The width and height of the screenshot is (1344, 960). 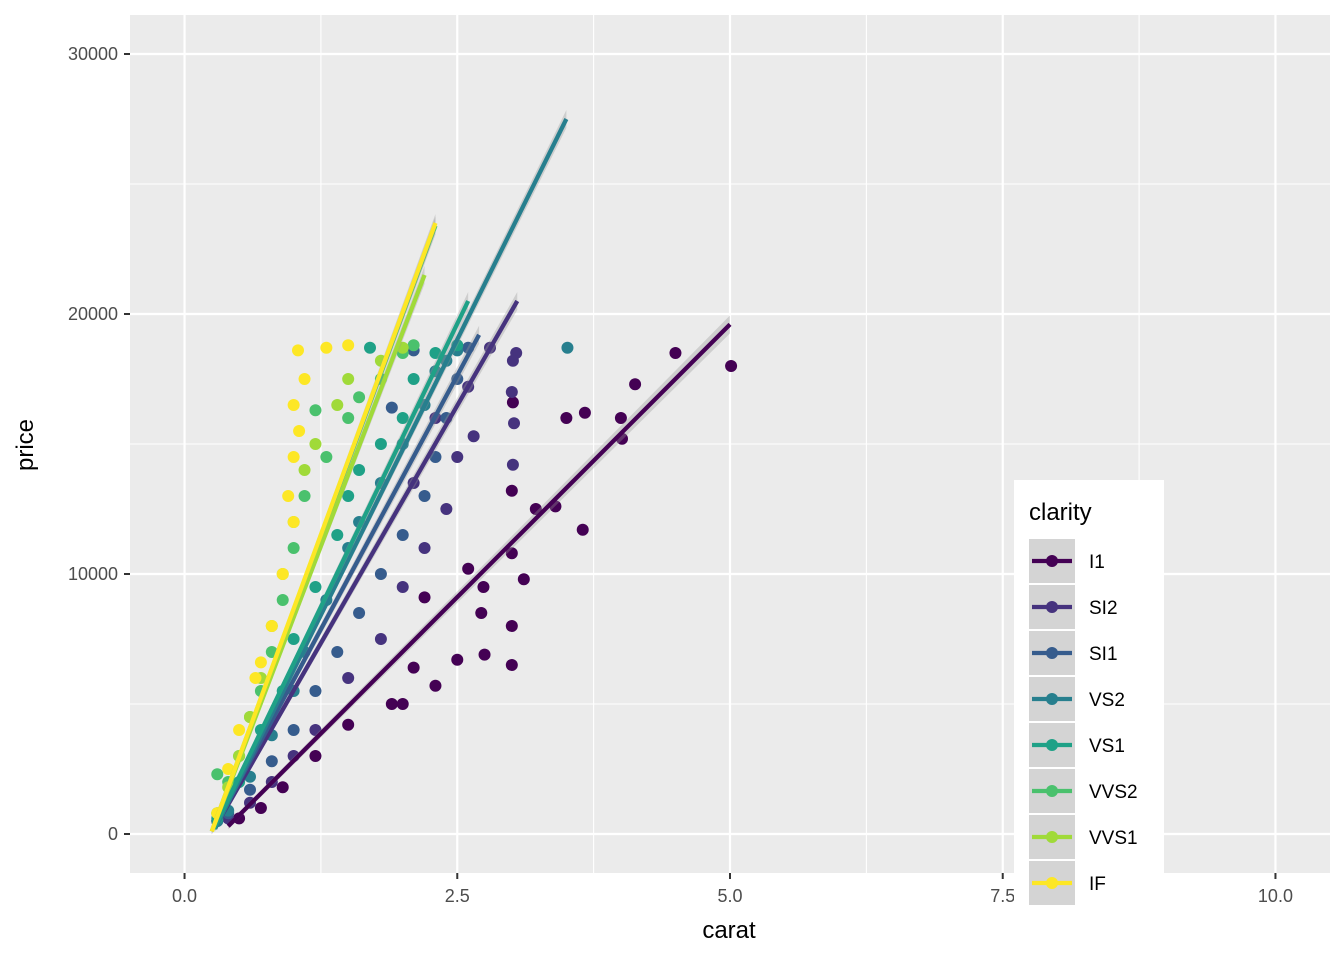 What do you see at coordinates (1083, 722) in the screenshot?
I see `legend-keys: I1 SI2 SI1 VS2 VS1 VVS2 VVS1 IF` at bounding box center [1083, 722].